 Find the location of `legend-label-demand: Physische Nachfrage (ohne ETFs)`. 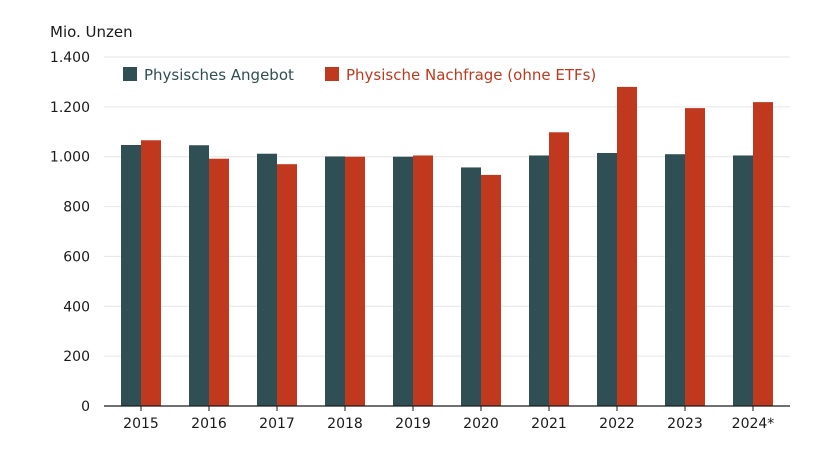

legend-label-demand: Physische Nachfrage (ohne ETFs) is located at coordinates (471, 75).